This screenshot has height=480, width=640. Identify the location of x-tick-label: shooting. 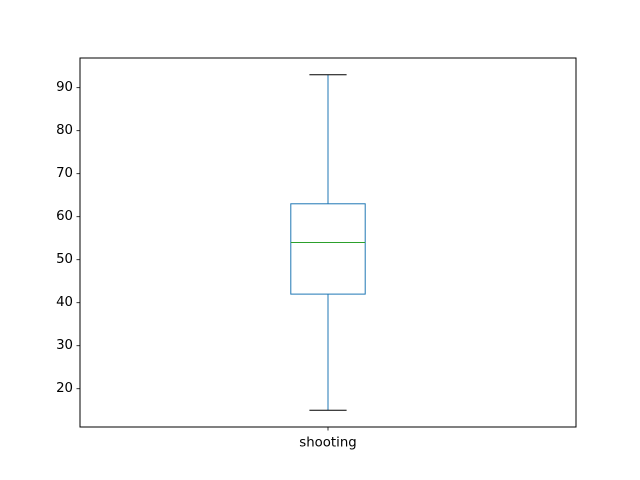
(327, 443).